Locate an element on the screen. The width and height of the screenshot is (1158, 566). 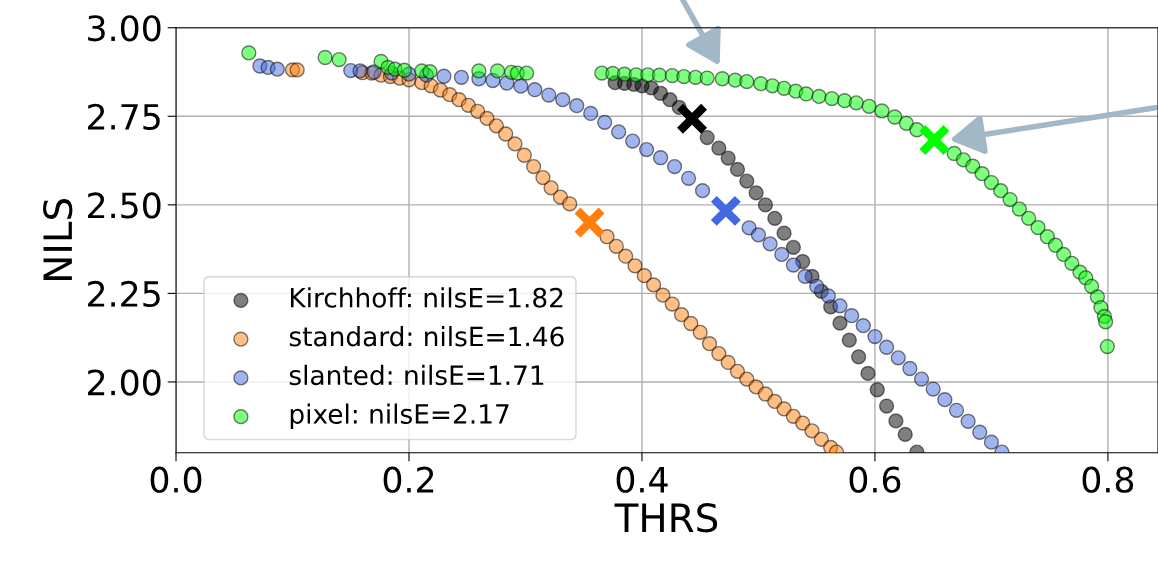
x-tick-label: 0.6 is located at coordinates (875, 479).